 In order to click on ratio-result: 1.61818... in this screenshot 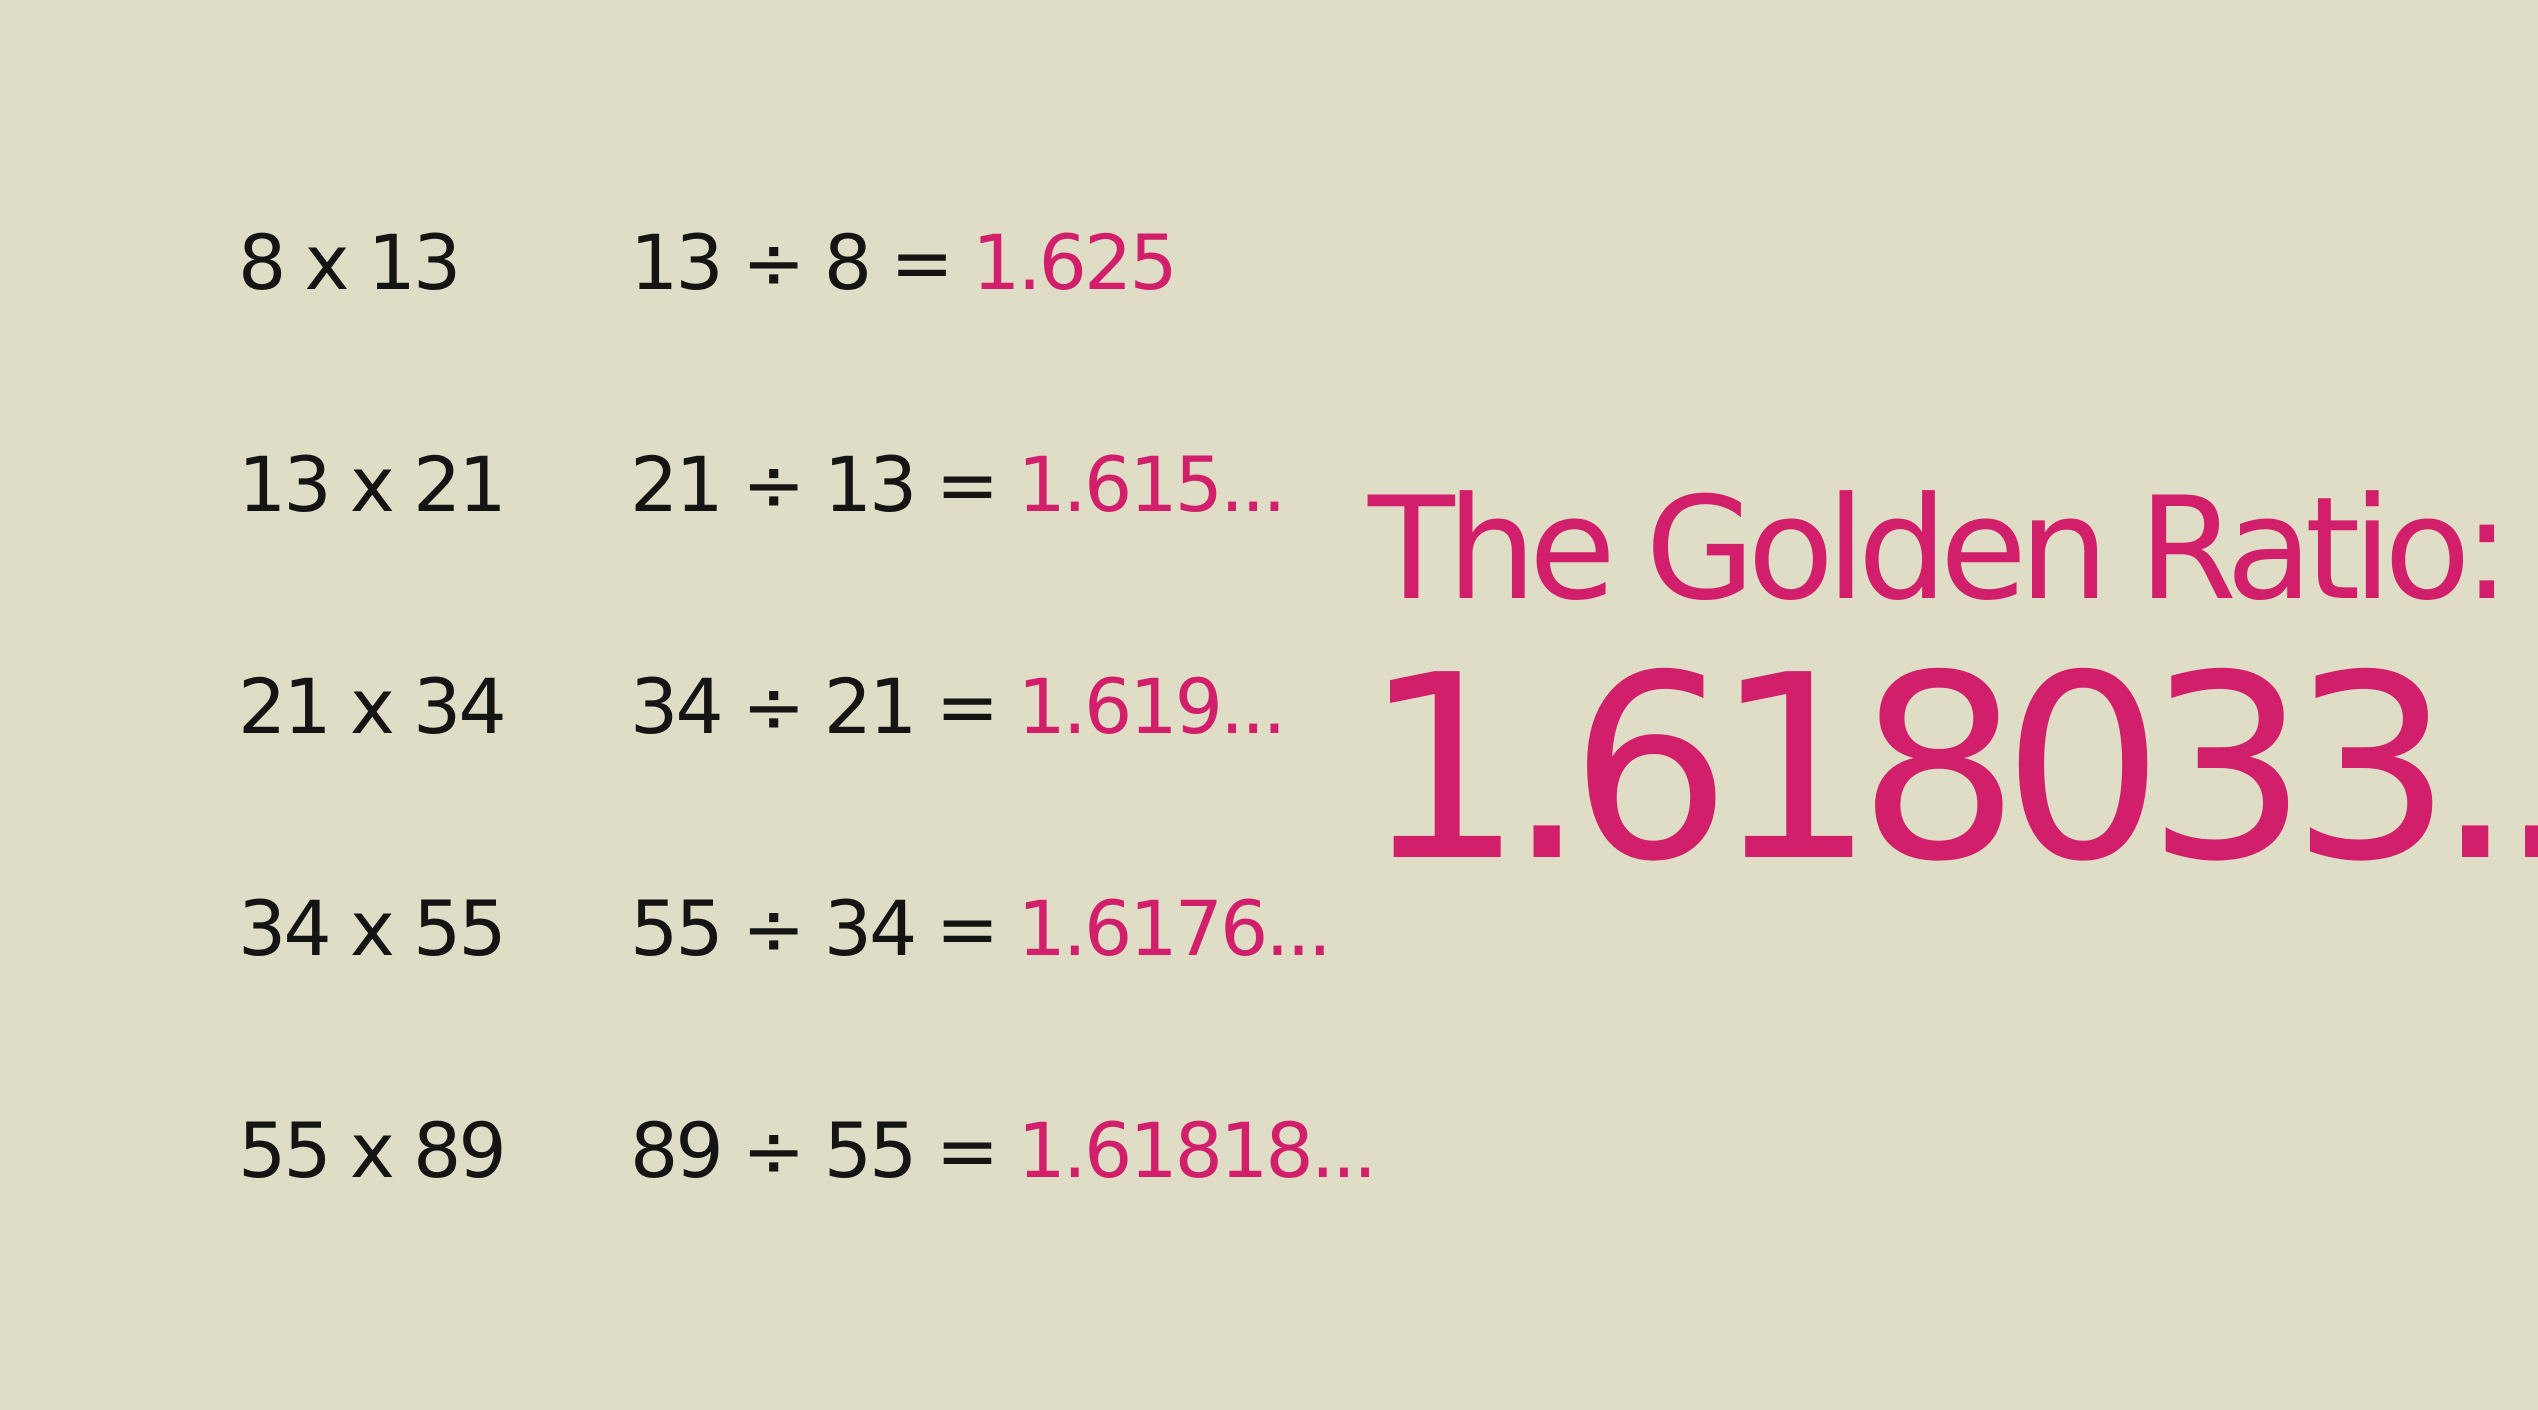, I will do `click(1197, 1150)`.